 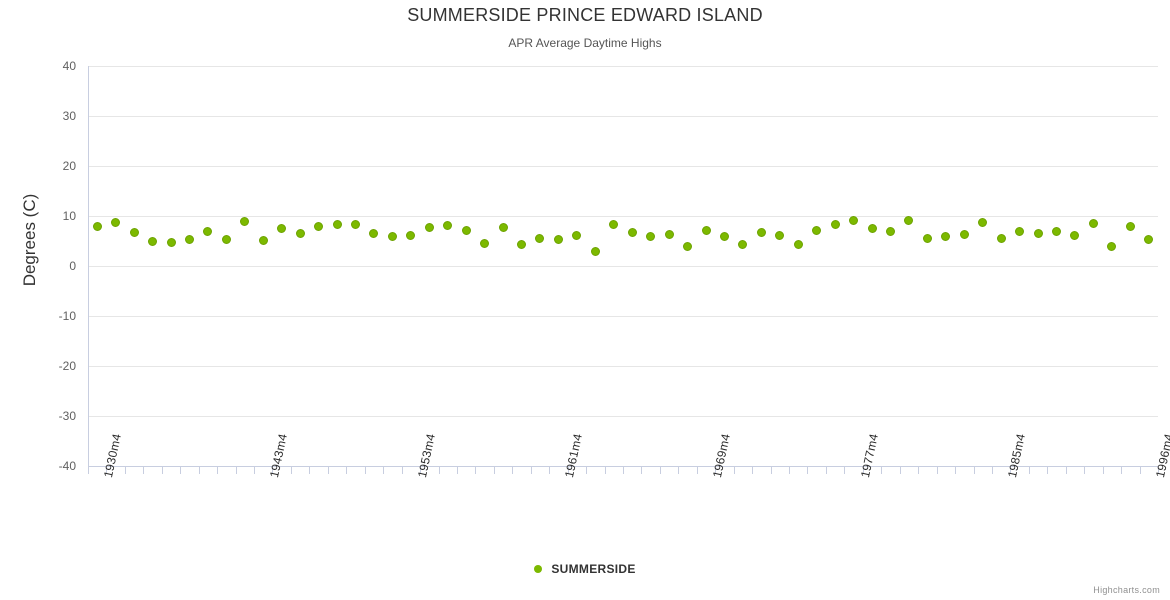 I want to click on highcharts-credits-link: Highcharts.com, so click(x=1126, y=590).